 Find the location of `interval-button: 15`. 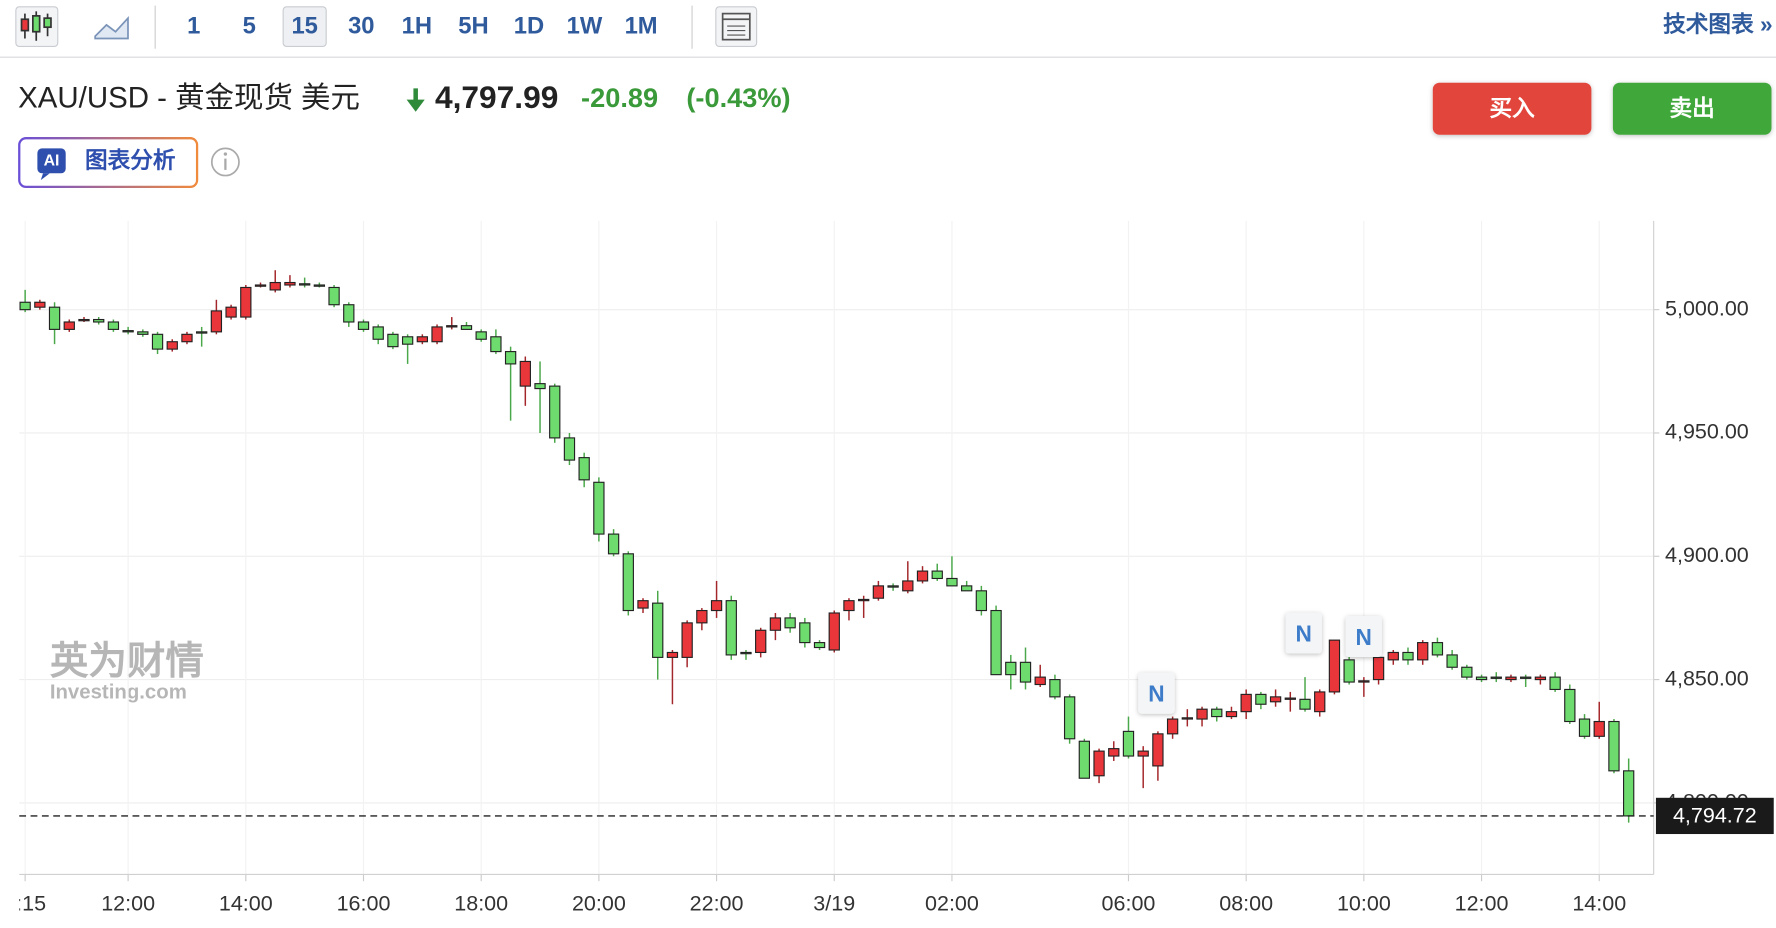

interval-button: 15 is located at coordinates (304, 27).